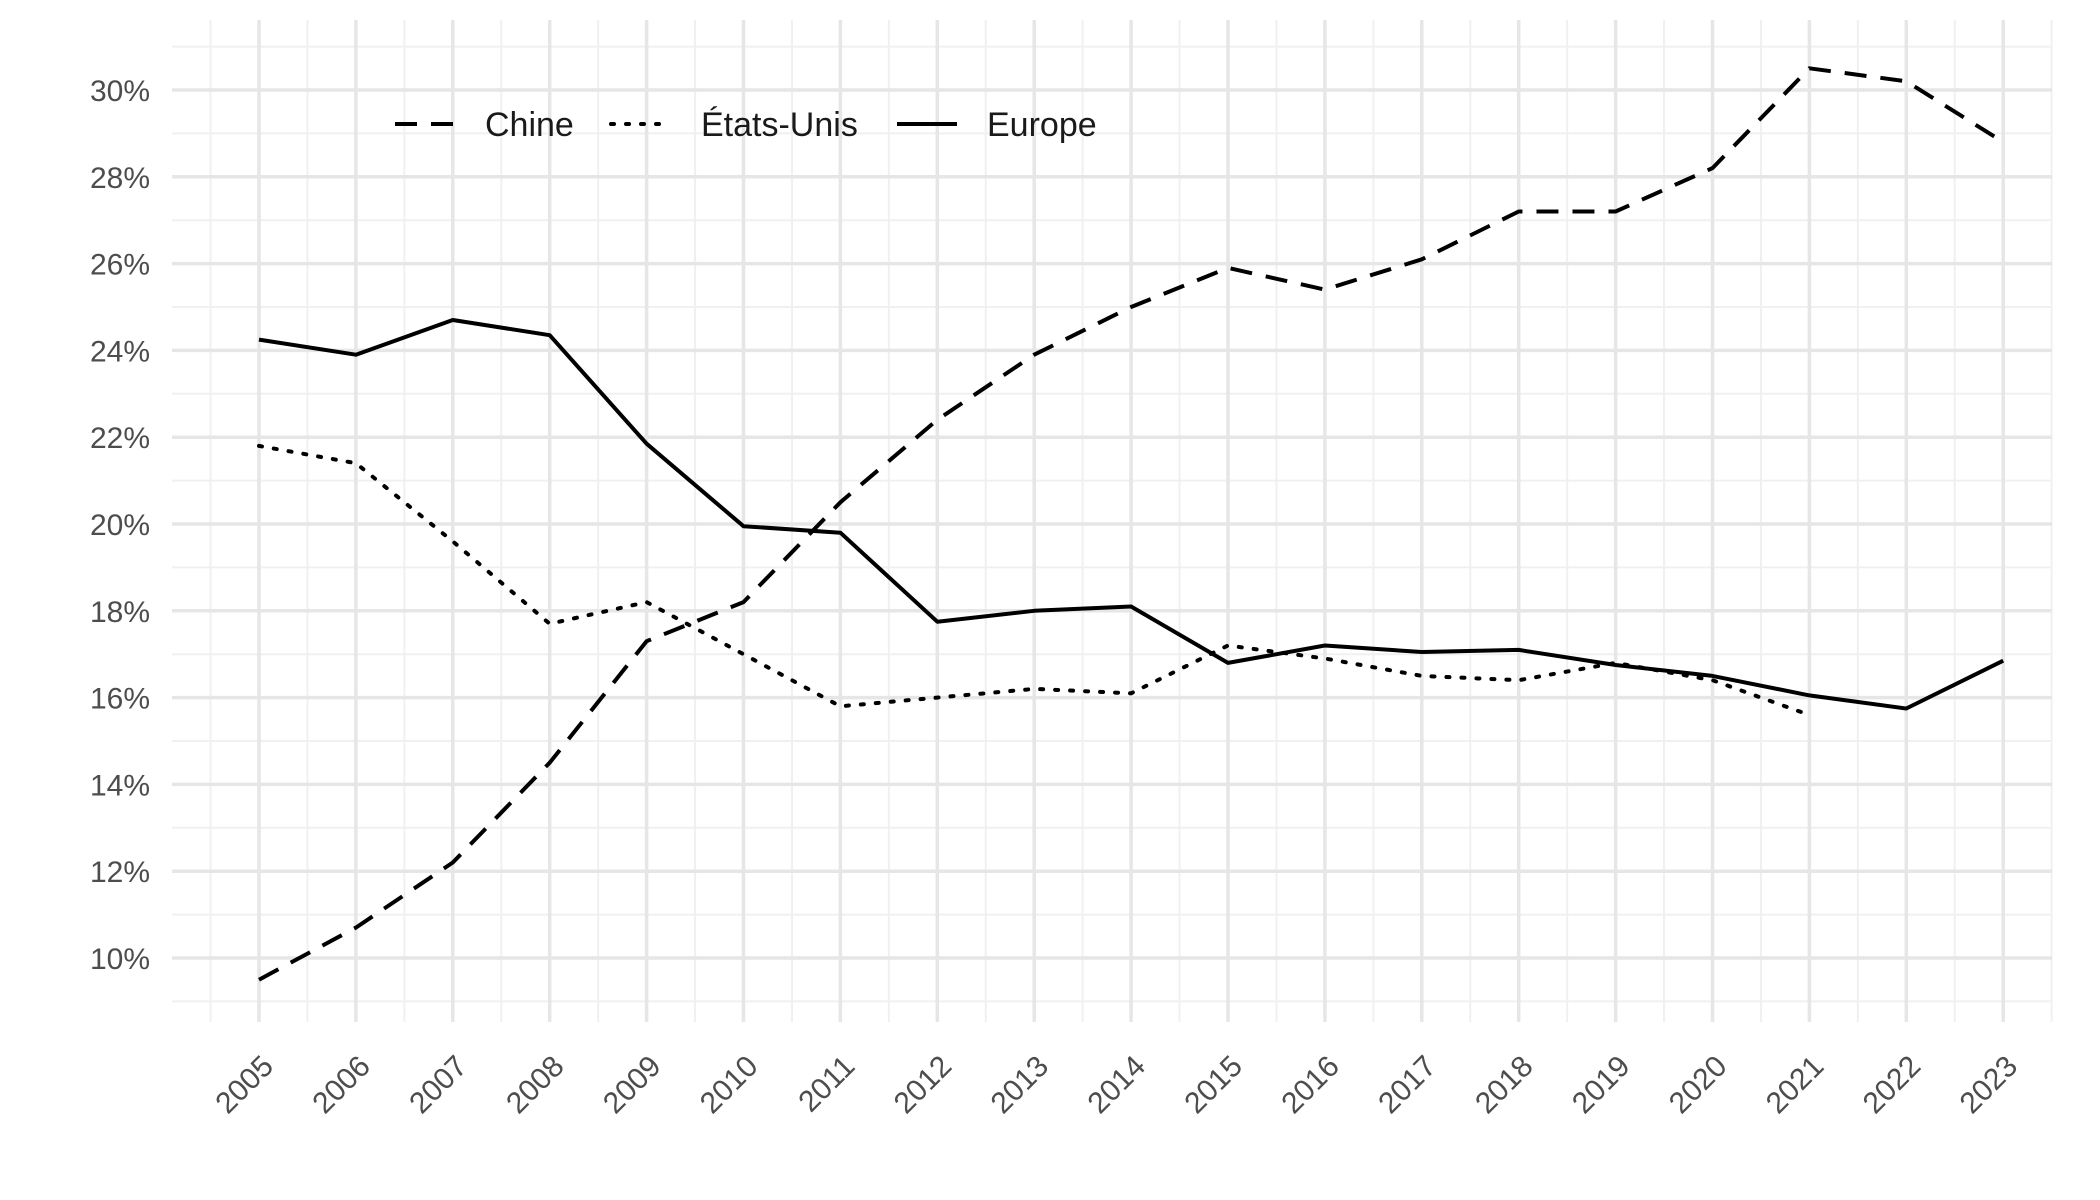 This screenshot has height=1200, width=2100. I want to click on y-tick-label: 16%, so click(120, 699).